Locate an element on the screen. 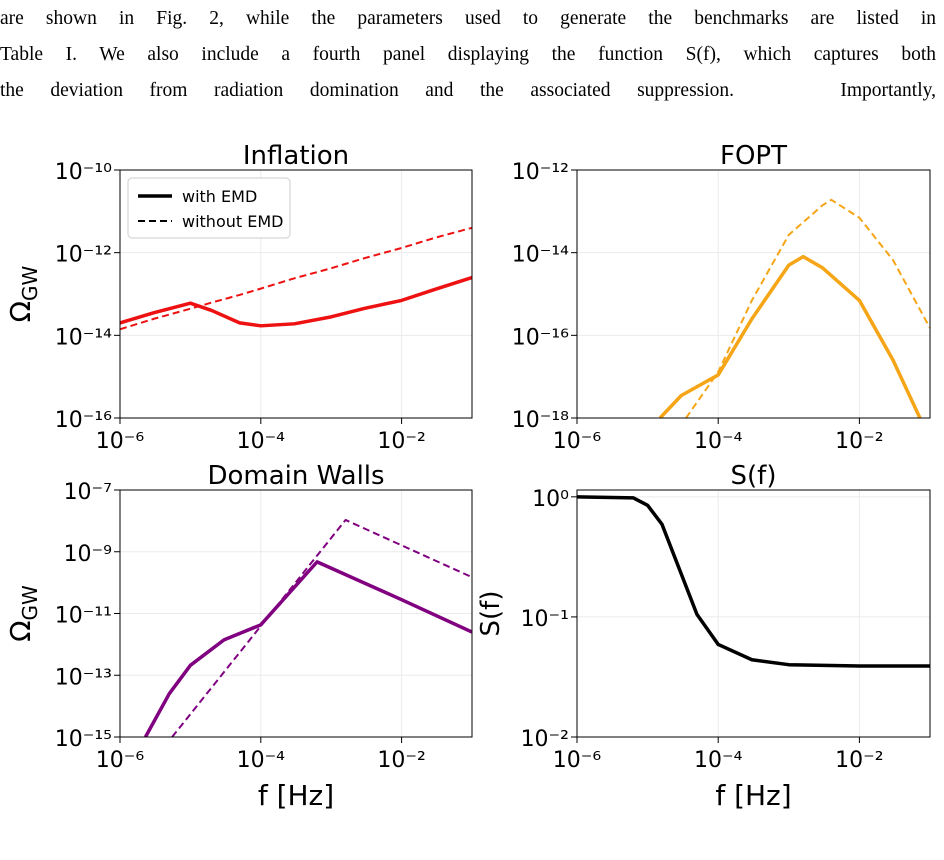 This screenshot has width=944, height=860. legend-label: with EMD is located at coordinates (219, 196).